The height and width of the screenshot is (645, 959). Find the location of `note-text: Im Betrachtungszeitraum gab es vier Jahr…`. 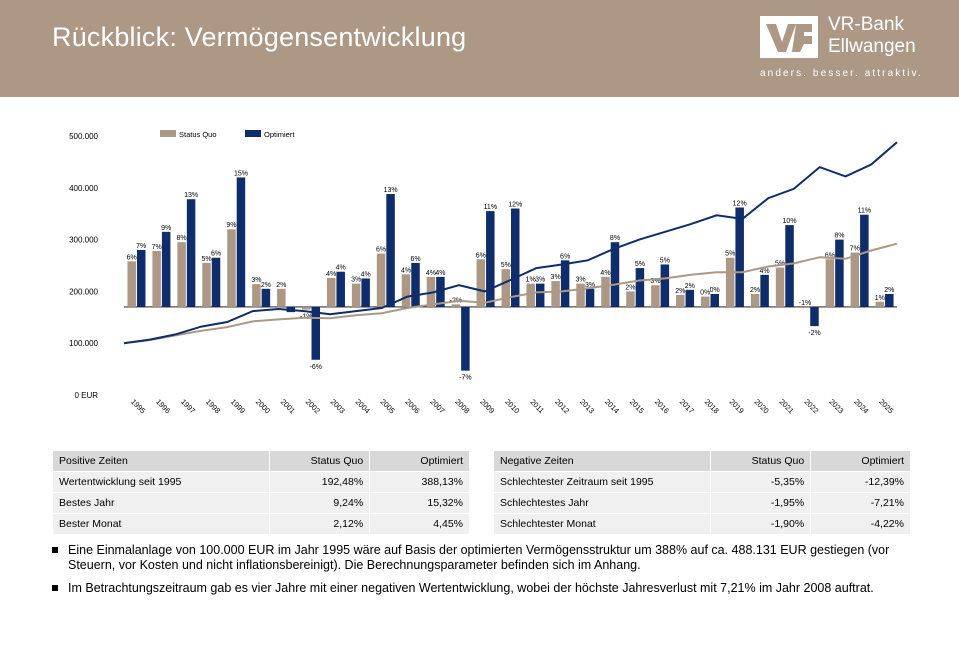

note-text: Im Betrachtungszeitraum gab es vier Jahr… is located at coordinates (471, 588).